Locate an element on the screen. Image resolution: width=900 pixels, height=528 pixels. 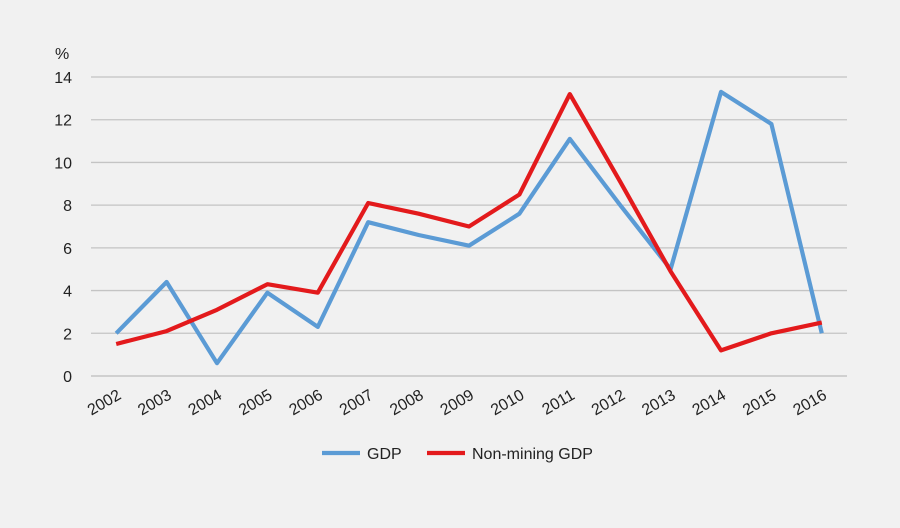
x-tick-label: 2015 is located at coordinates (759, 403).